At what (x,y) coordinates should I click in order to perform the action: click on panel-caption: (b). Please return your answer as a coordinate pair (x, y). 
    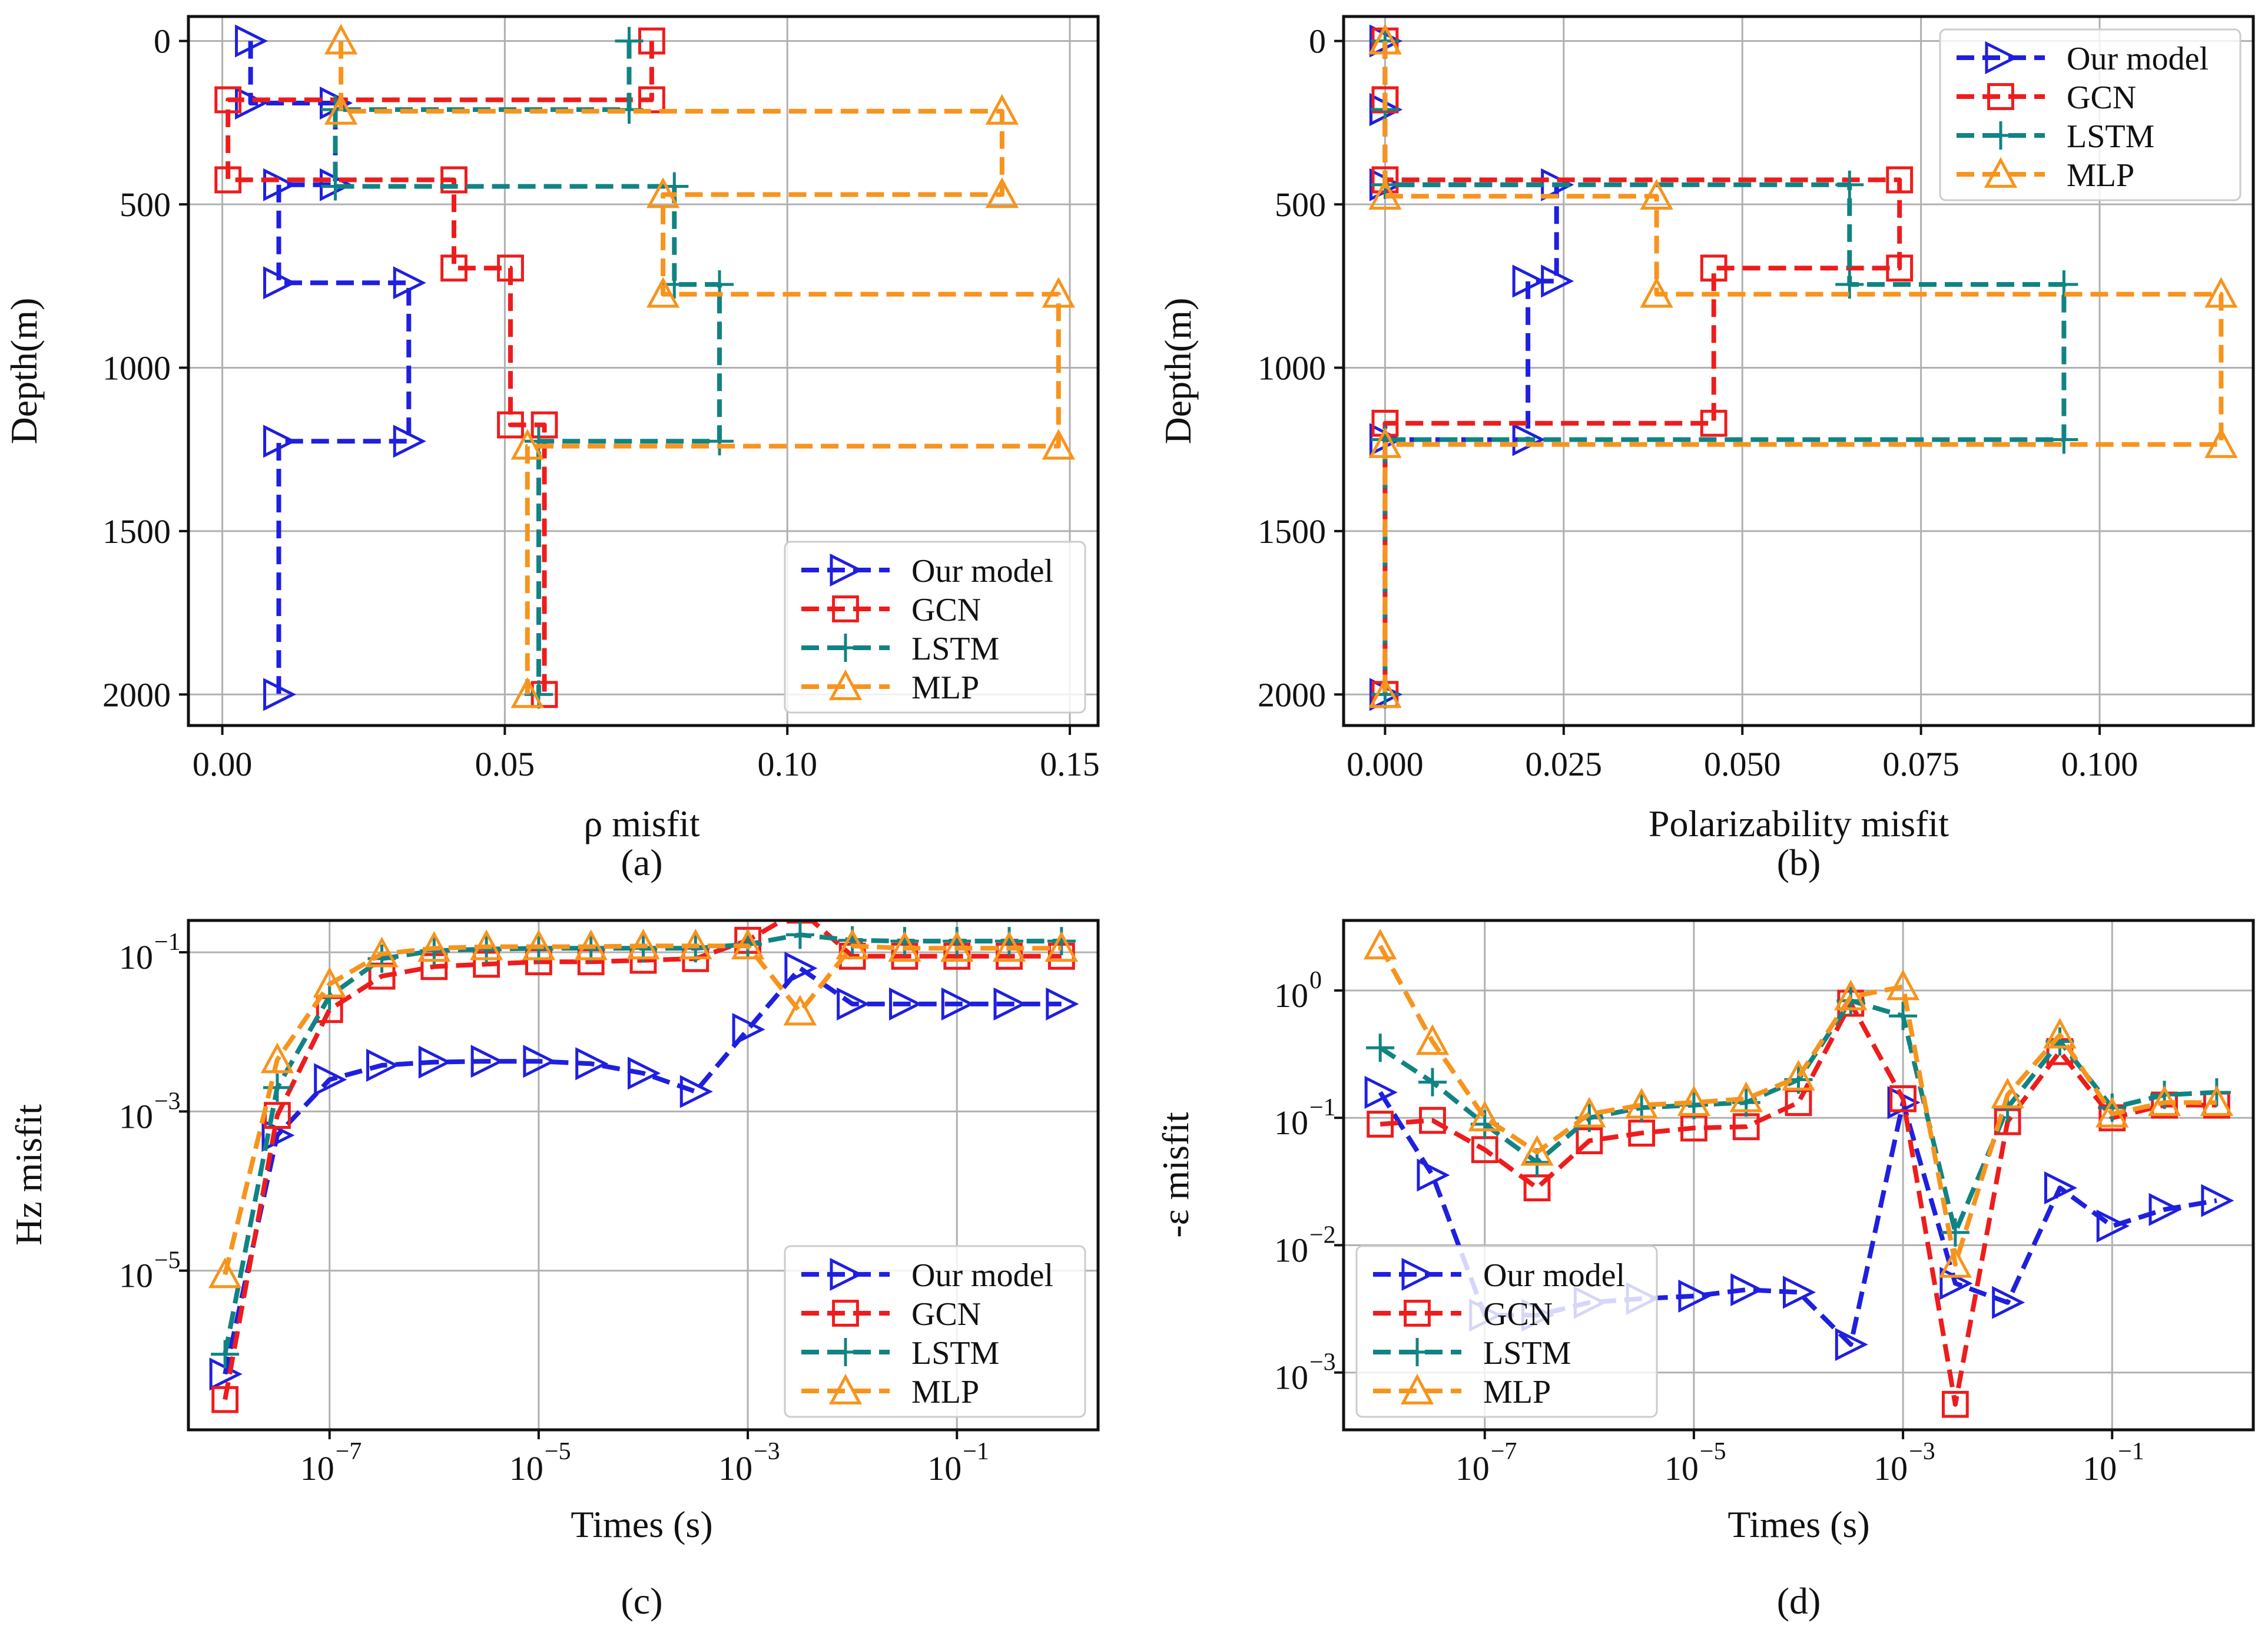
    Looking at the image, I should click on (1799, 863).